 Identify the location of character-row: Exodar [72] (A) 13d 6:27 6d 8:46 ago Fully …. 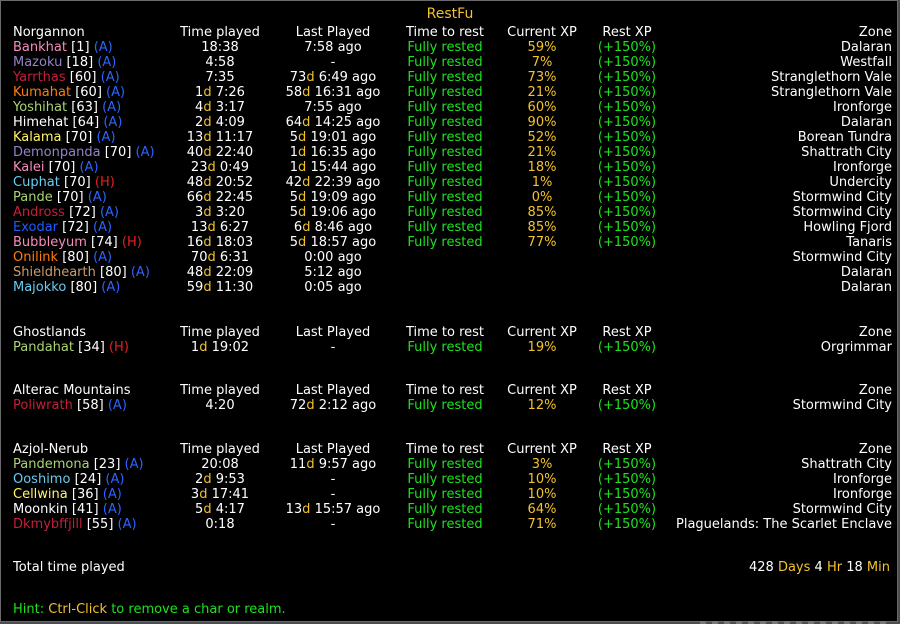
(450, 227).